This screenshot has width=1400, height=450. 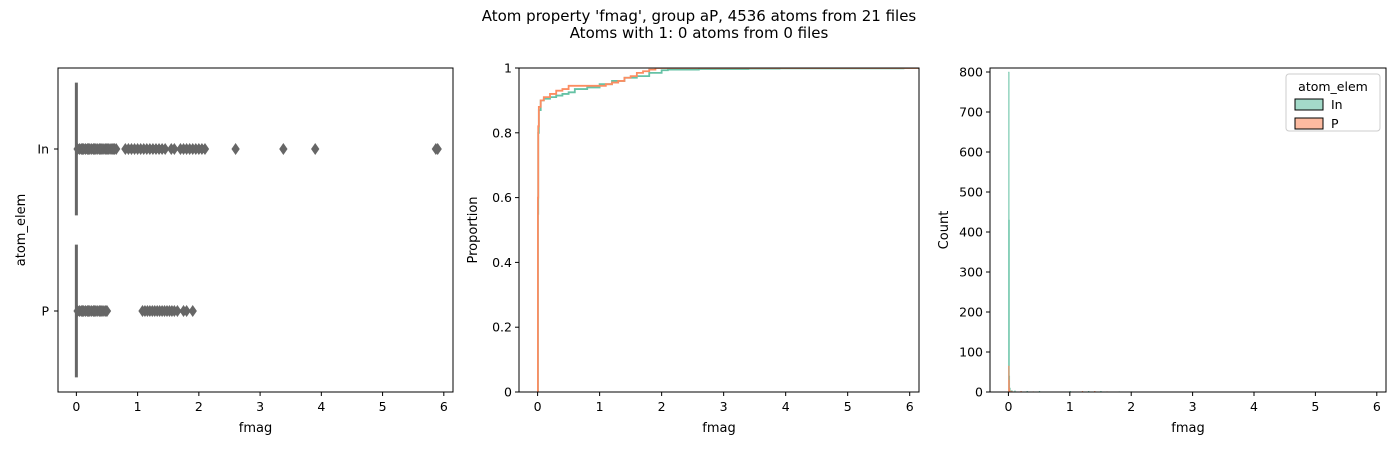 What do you see at coordinates (1309, 123) in the screenshot?
I see `legend-swatch-P` at bounding box center [1309, 123].